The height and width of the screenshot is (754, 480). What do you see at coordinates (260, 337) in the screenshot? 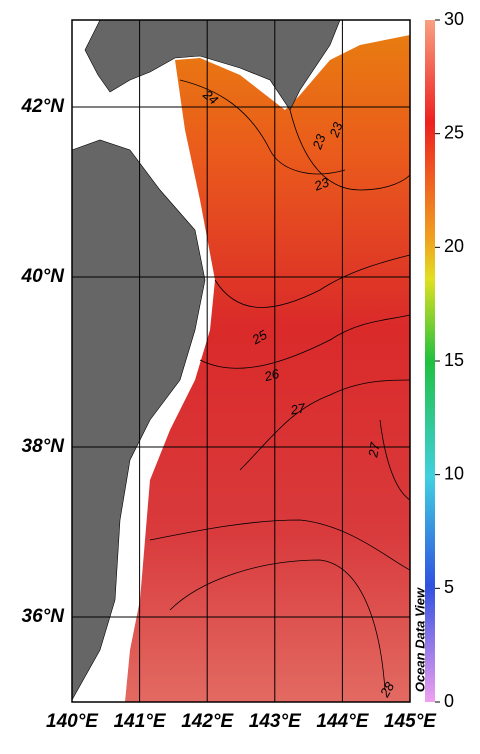
I see `contour-label: 25` at bounding box center [260, 337].